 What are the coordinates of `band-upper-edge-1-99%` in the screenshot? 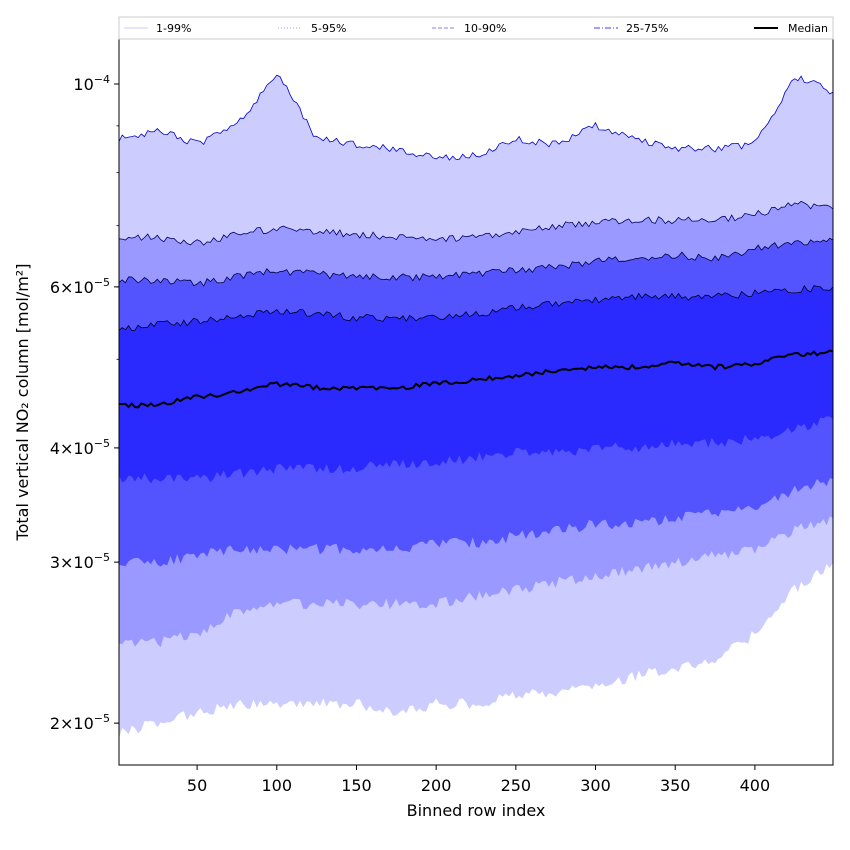 It's located at (476, 117).